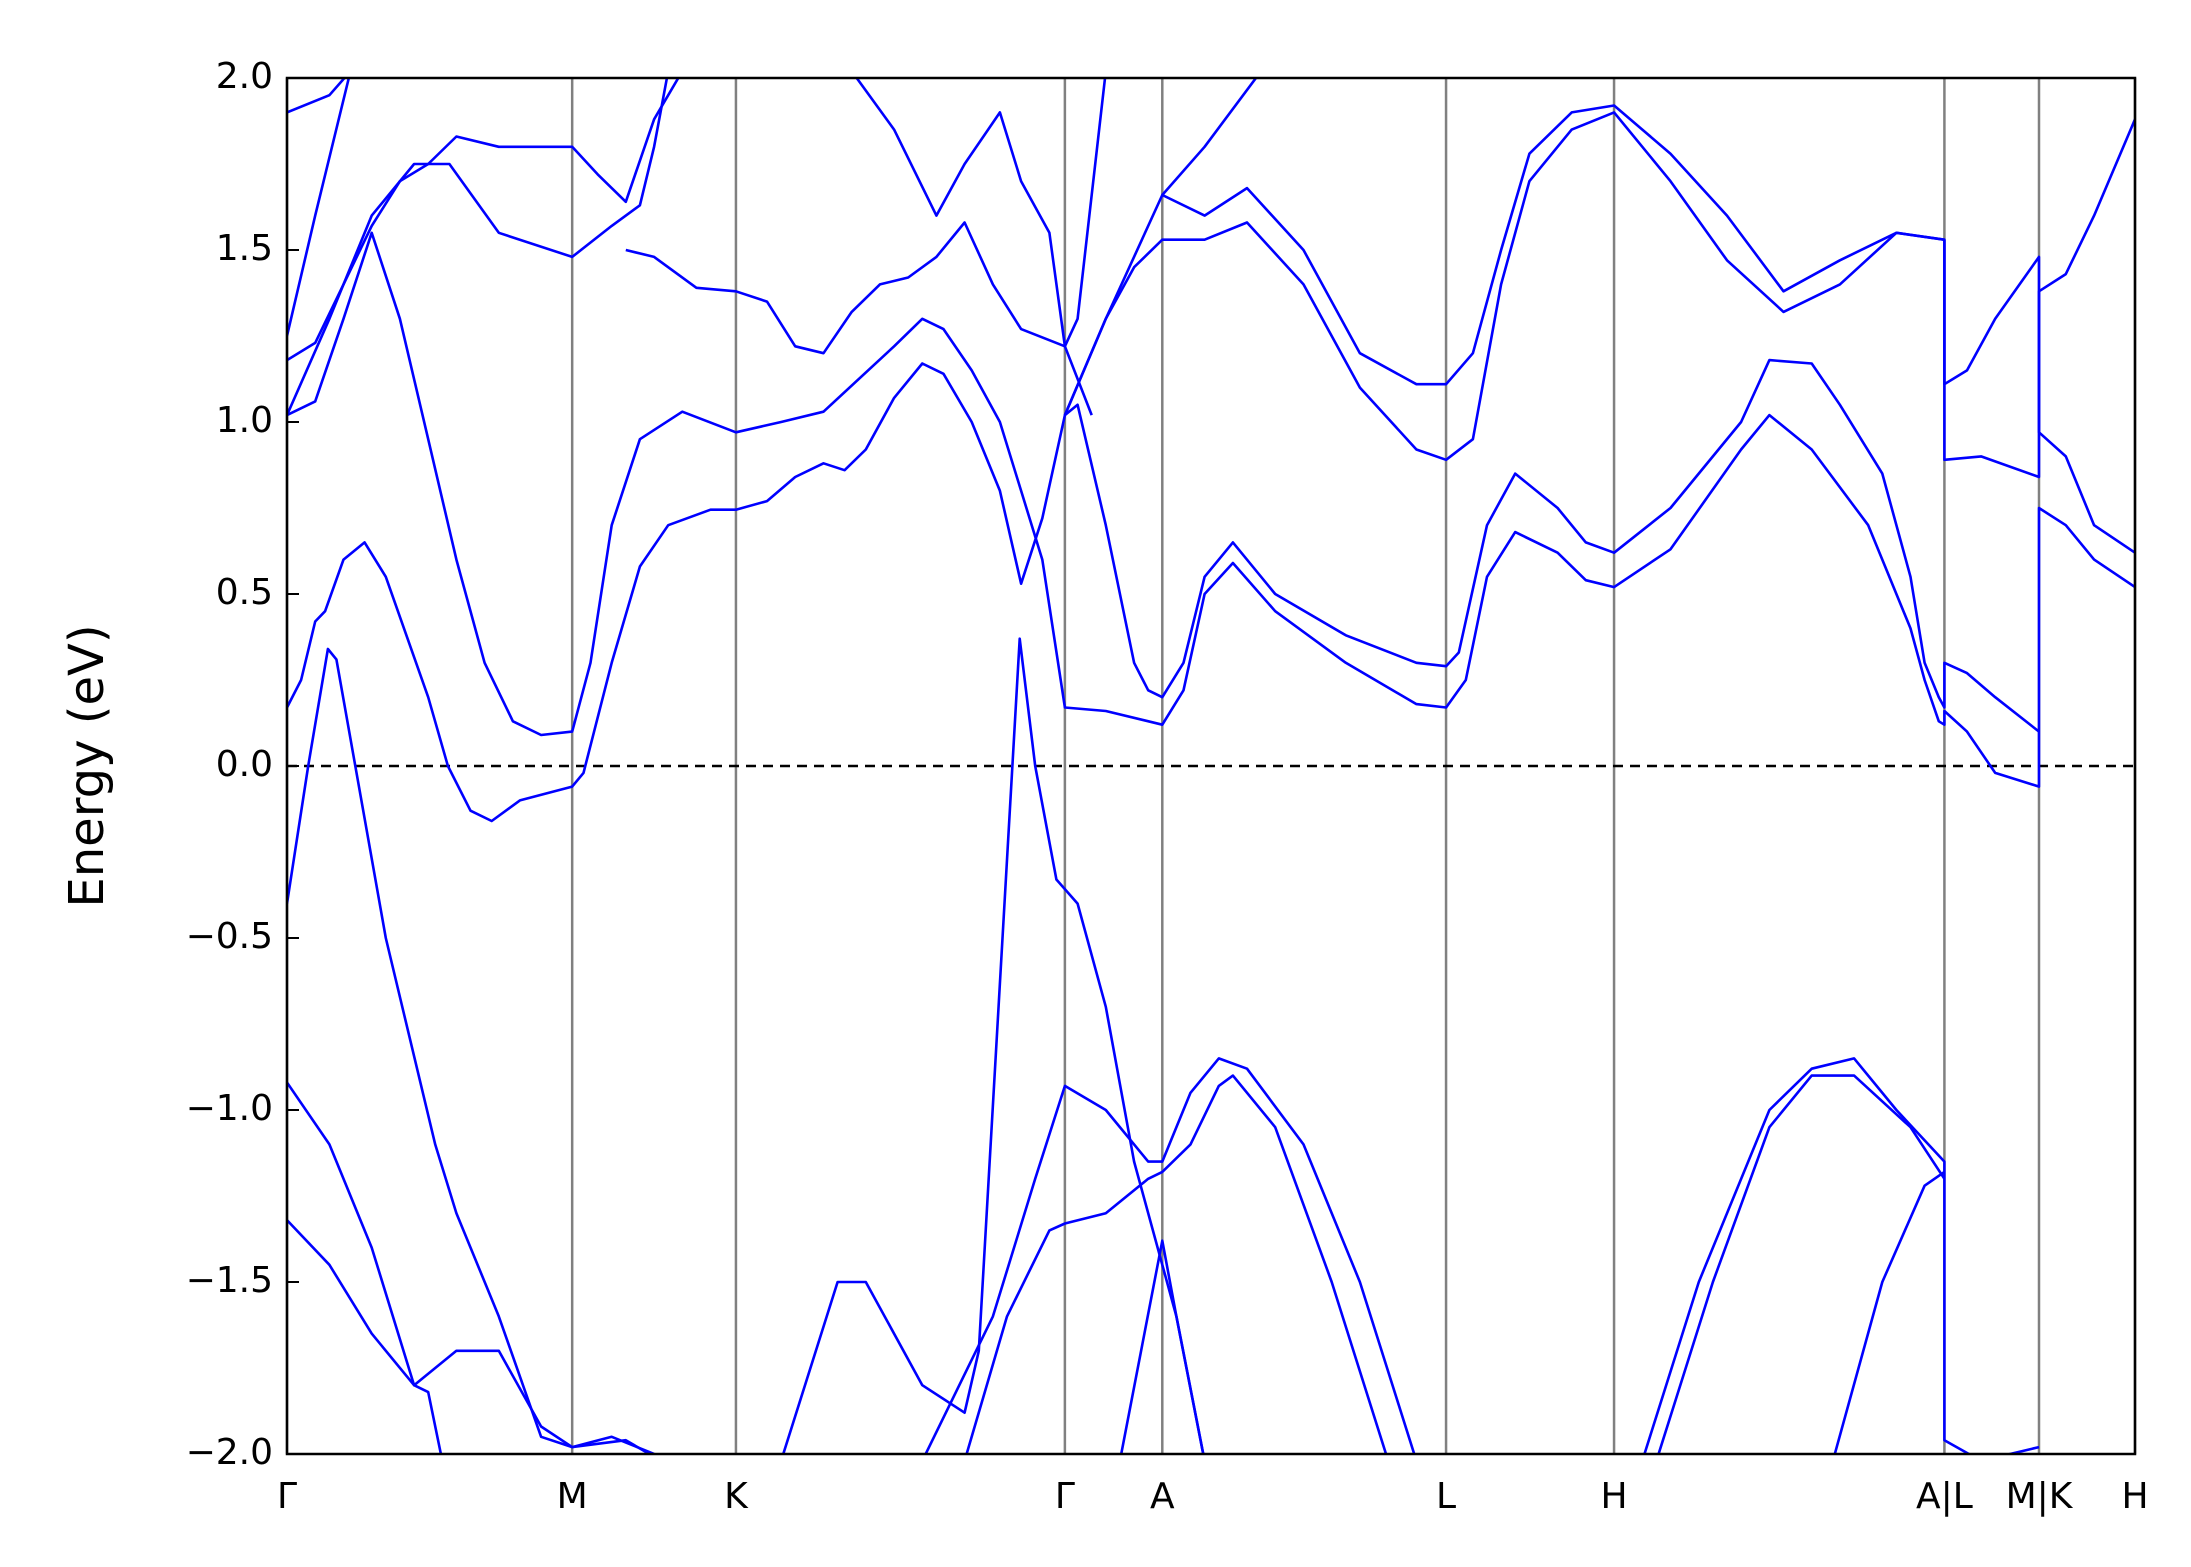  Describe the element at coordinates (736, 1496) in the screenshot. I see `x-tick-label: K` at that location.